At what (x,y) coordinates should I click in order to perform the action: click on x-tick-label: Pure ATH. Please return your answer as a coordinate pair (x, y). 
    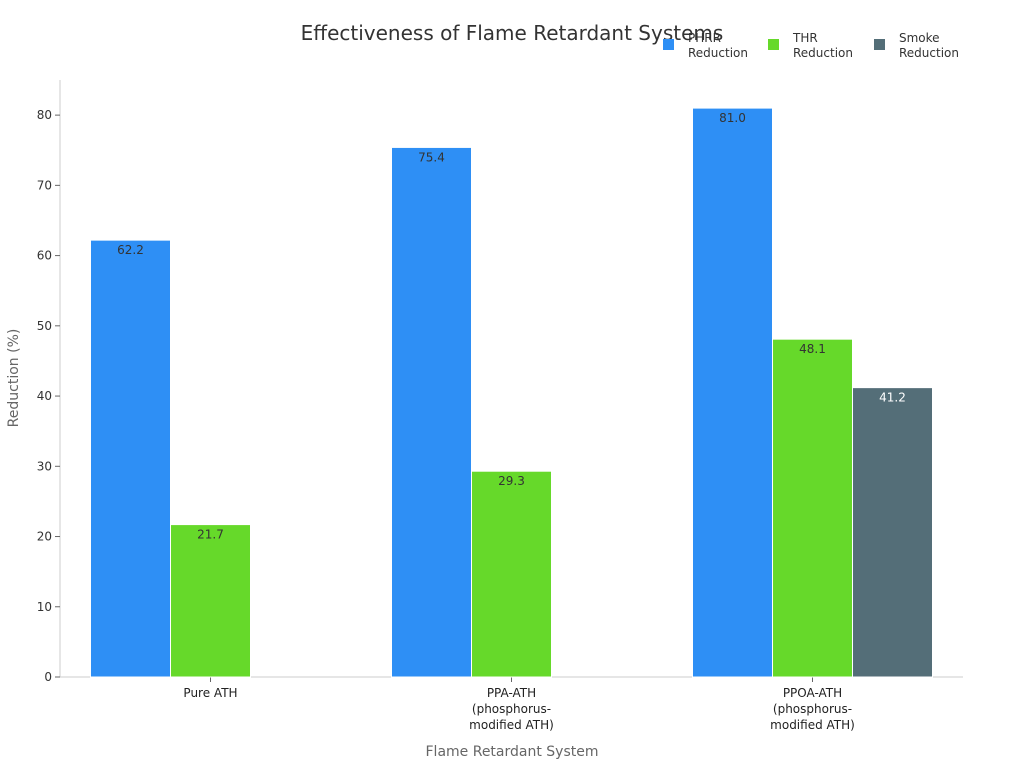
    Looking at the image, I should click on (210, 693).